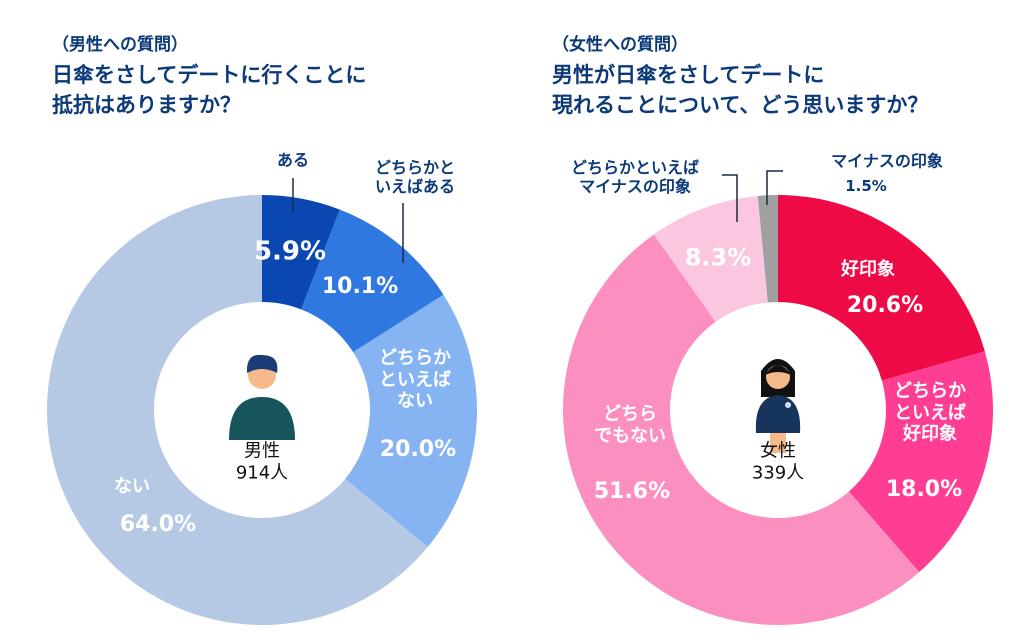 The width and height of the screenshot is (1024, 638). What do you see at coordinates (262, 461) in the screenshot?
I see `center-label: 男性 914人` at bounding box center [262, 461].